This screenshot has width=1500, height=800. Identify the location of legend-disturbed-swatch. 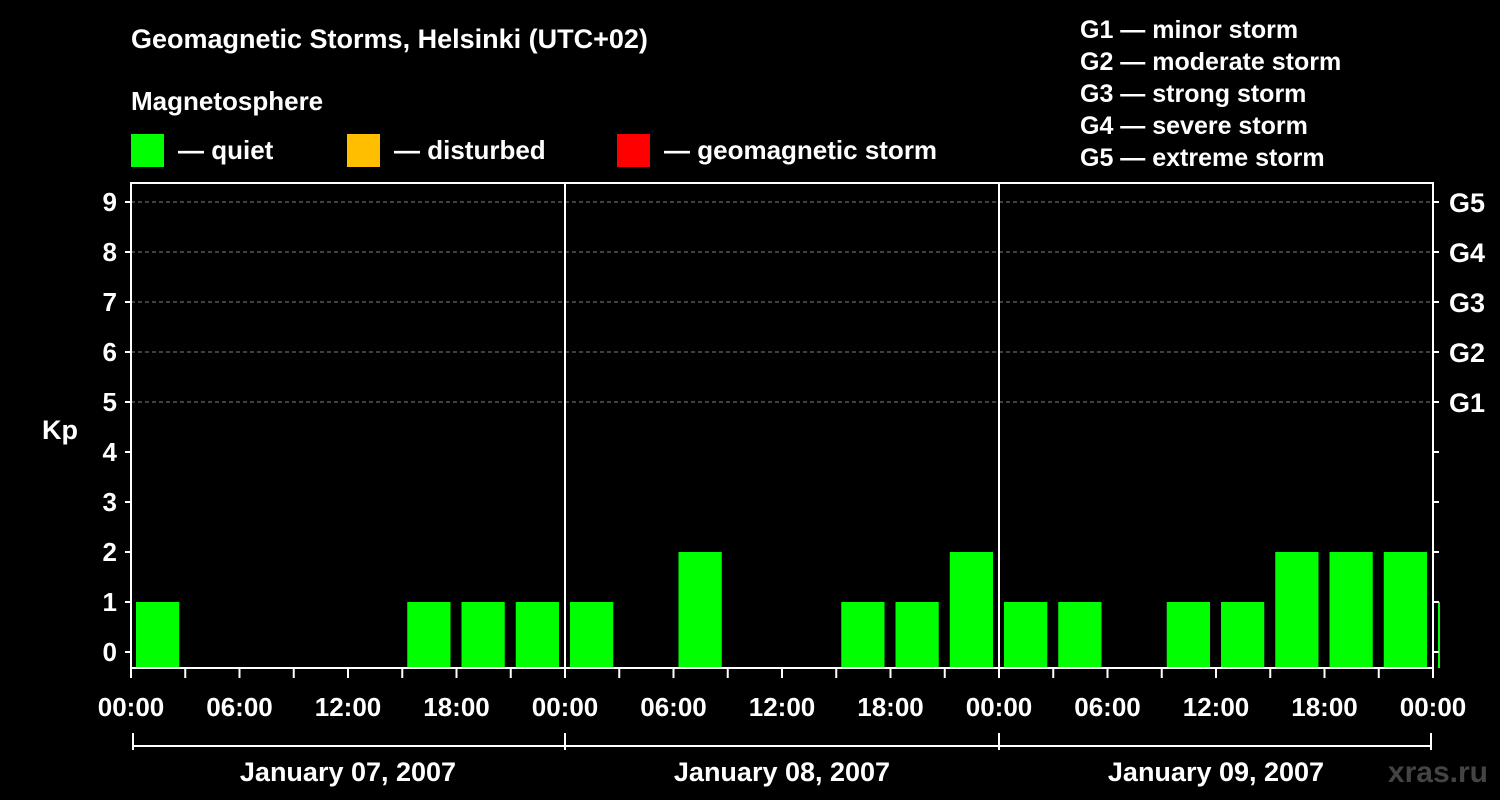
(363, 150).